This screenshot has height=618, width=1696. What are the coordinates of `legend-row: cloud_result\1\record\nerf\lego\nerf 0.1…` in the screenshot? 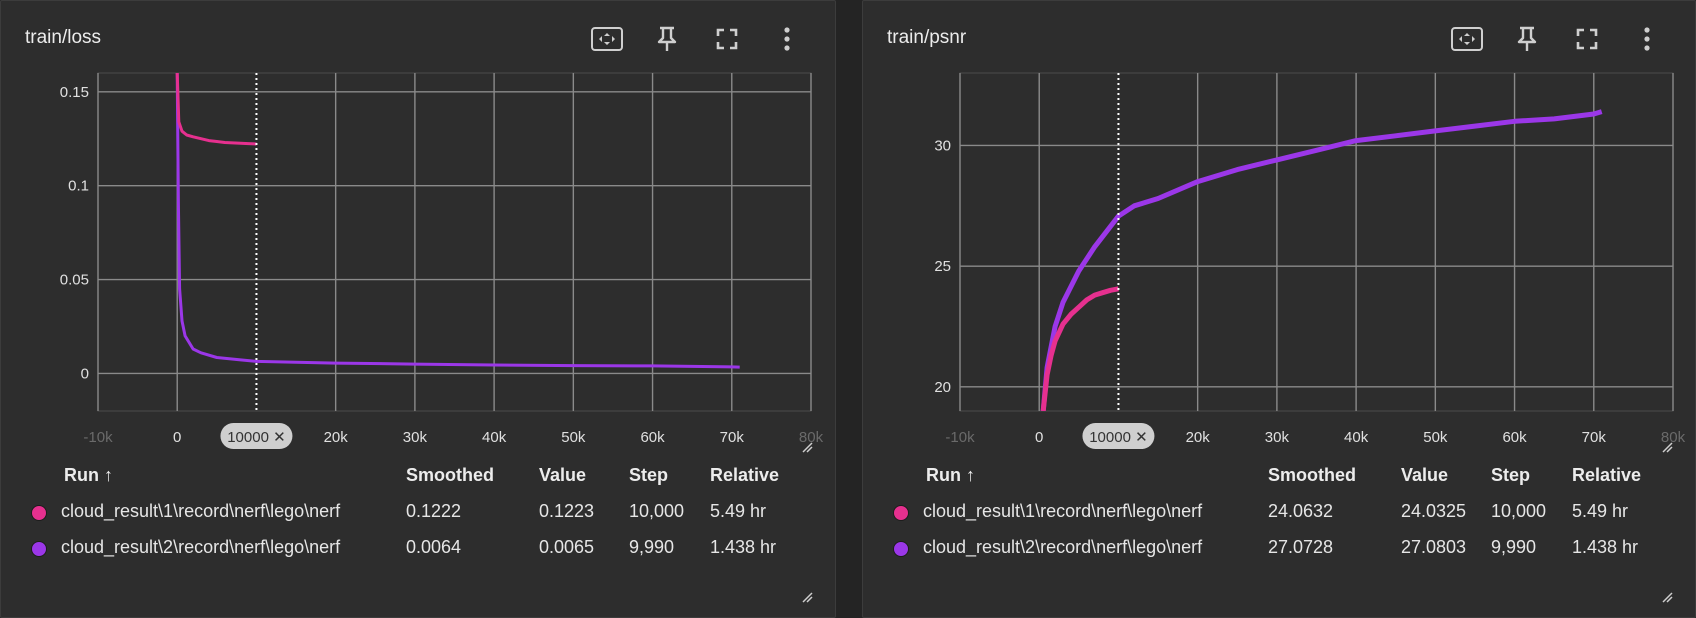 It's located at (418, 512).